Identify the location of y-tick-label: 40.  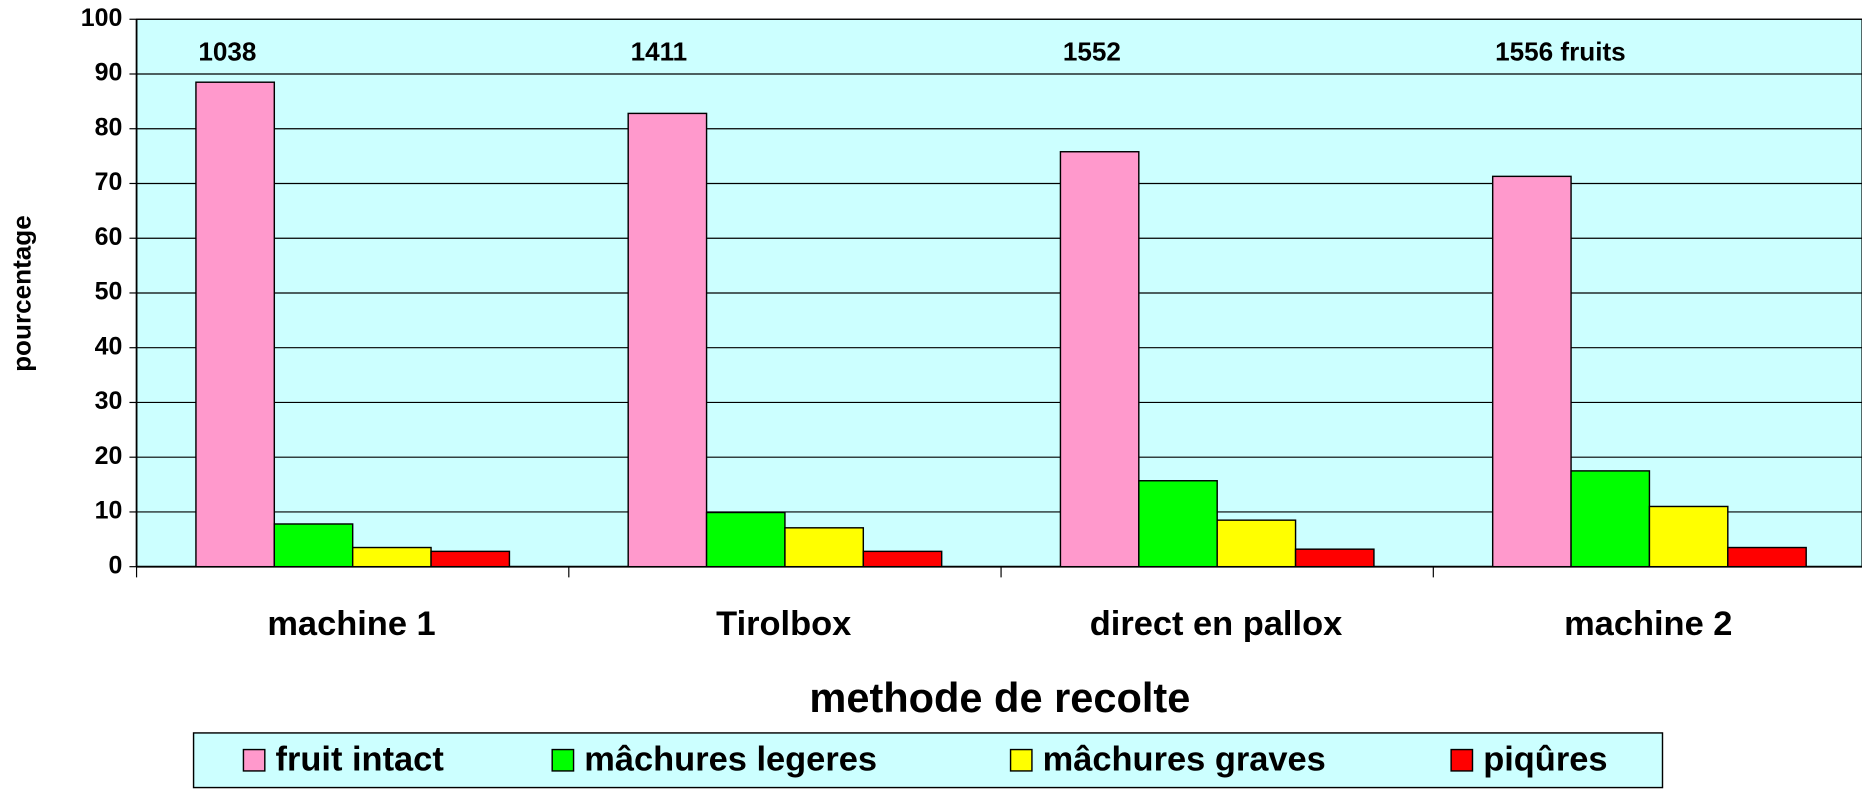
(109, 346).